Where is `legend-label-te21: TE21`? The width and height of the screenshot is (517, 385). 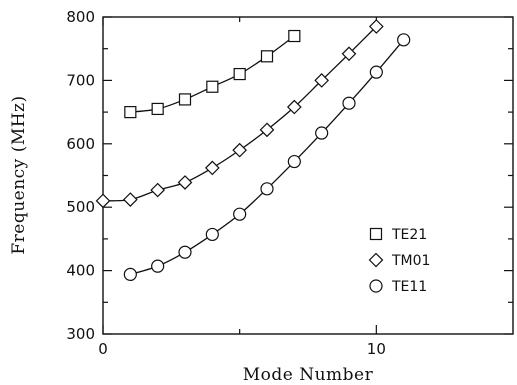
legend-label-te21: TE21 is located at coordinates (409, 235).